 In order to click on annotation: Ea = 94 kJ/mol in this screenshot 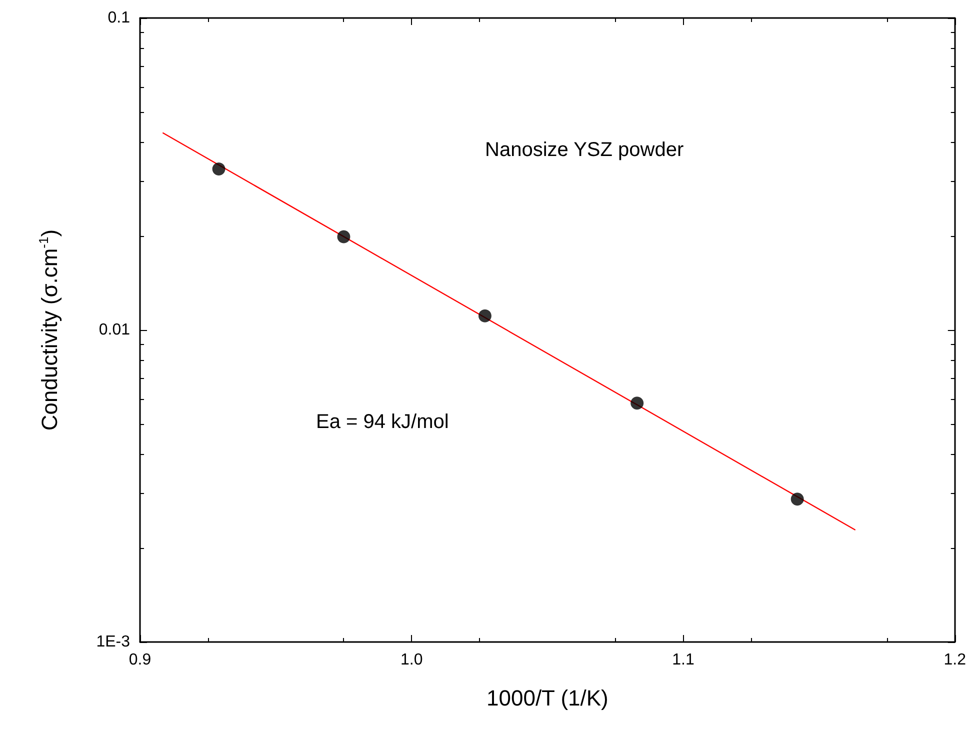, I will do `click(382, 422)`.